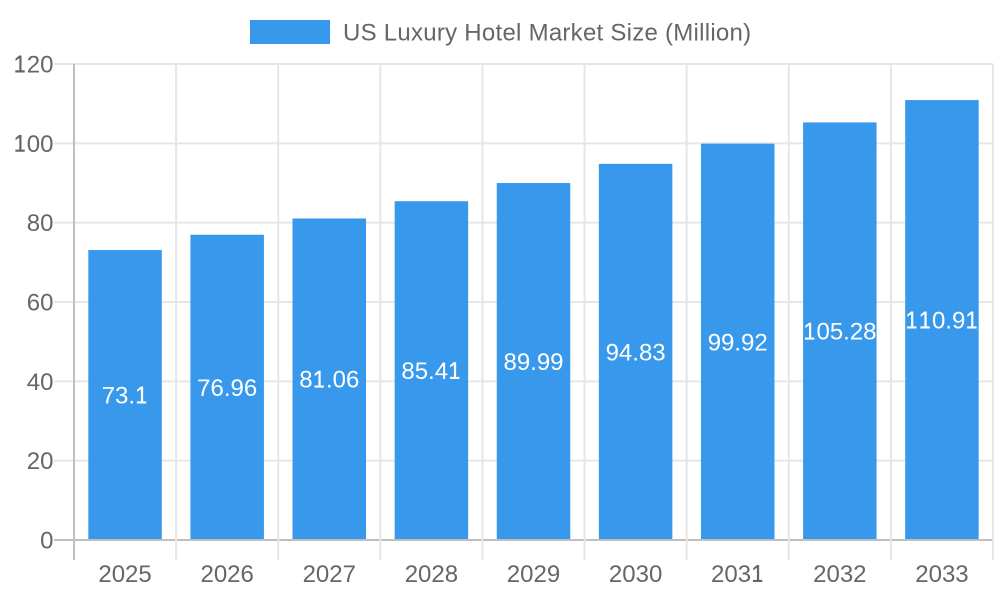 The image size is (1000, 600). I want to click on svg-text: 85.4, so click(424, 371).